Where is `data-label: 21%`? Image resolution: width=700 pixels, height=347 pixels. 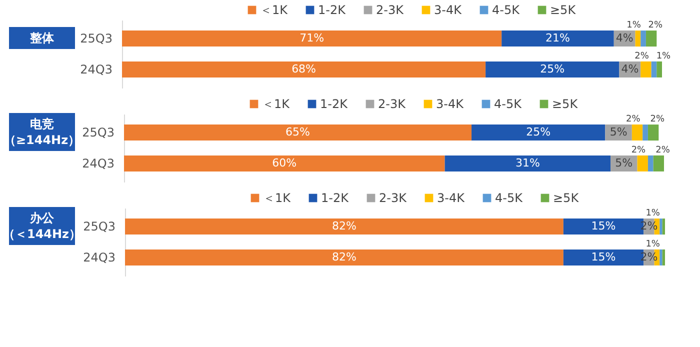
data-label: 21% is located at coordinates (558, 38).